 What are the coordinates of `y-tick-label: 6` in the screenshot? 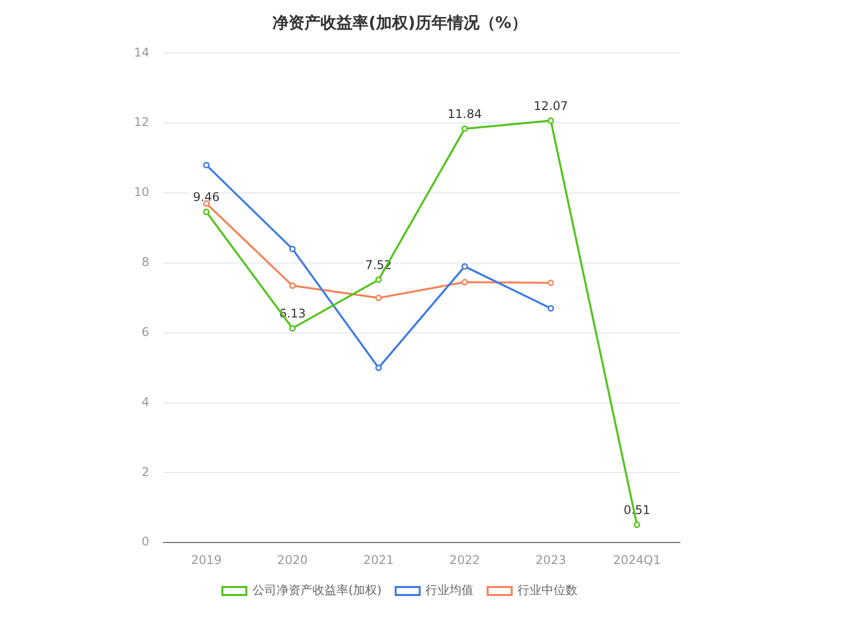 It's located at (146, 331).